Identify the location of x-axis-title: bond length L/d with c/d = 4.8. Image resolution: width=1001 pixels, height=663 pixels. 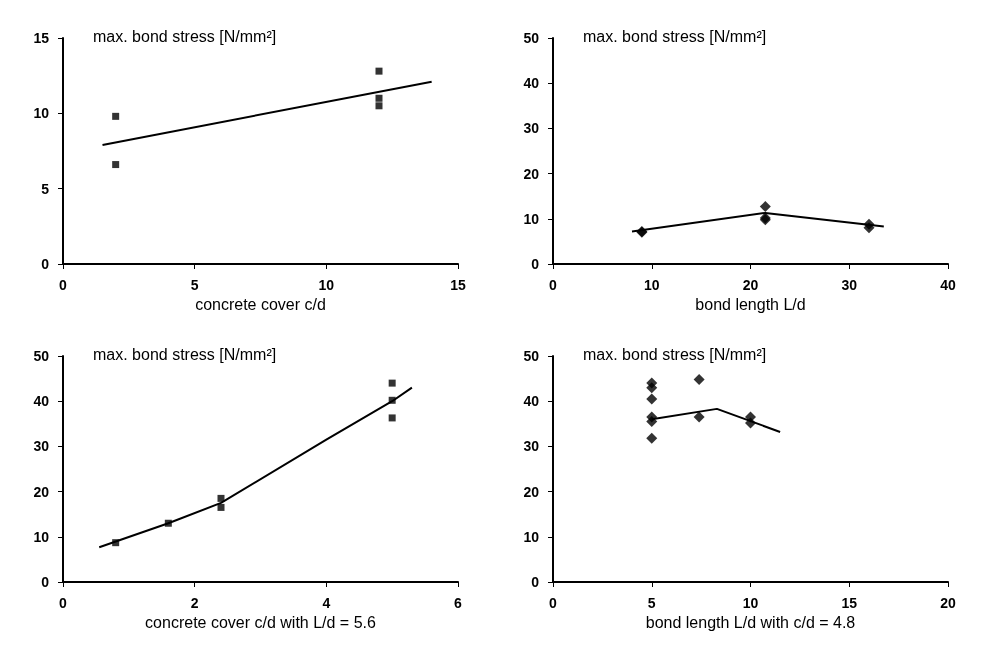
(750, 623).